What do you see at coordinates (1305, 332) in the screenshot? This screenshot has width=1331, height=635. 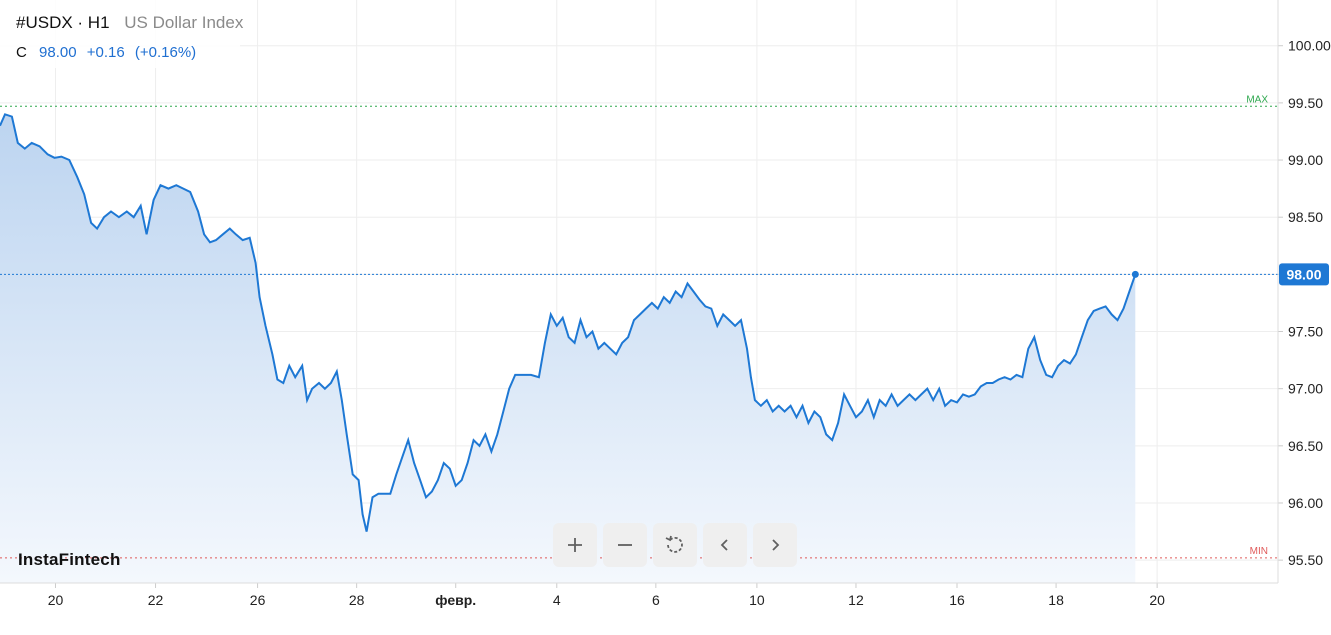 I see `y-tick-label: 97.50` at bounding box center [1305, 332].